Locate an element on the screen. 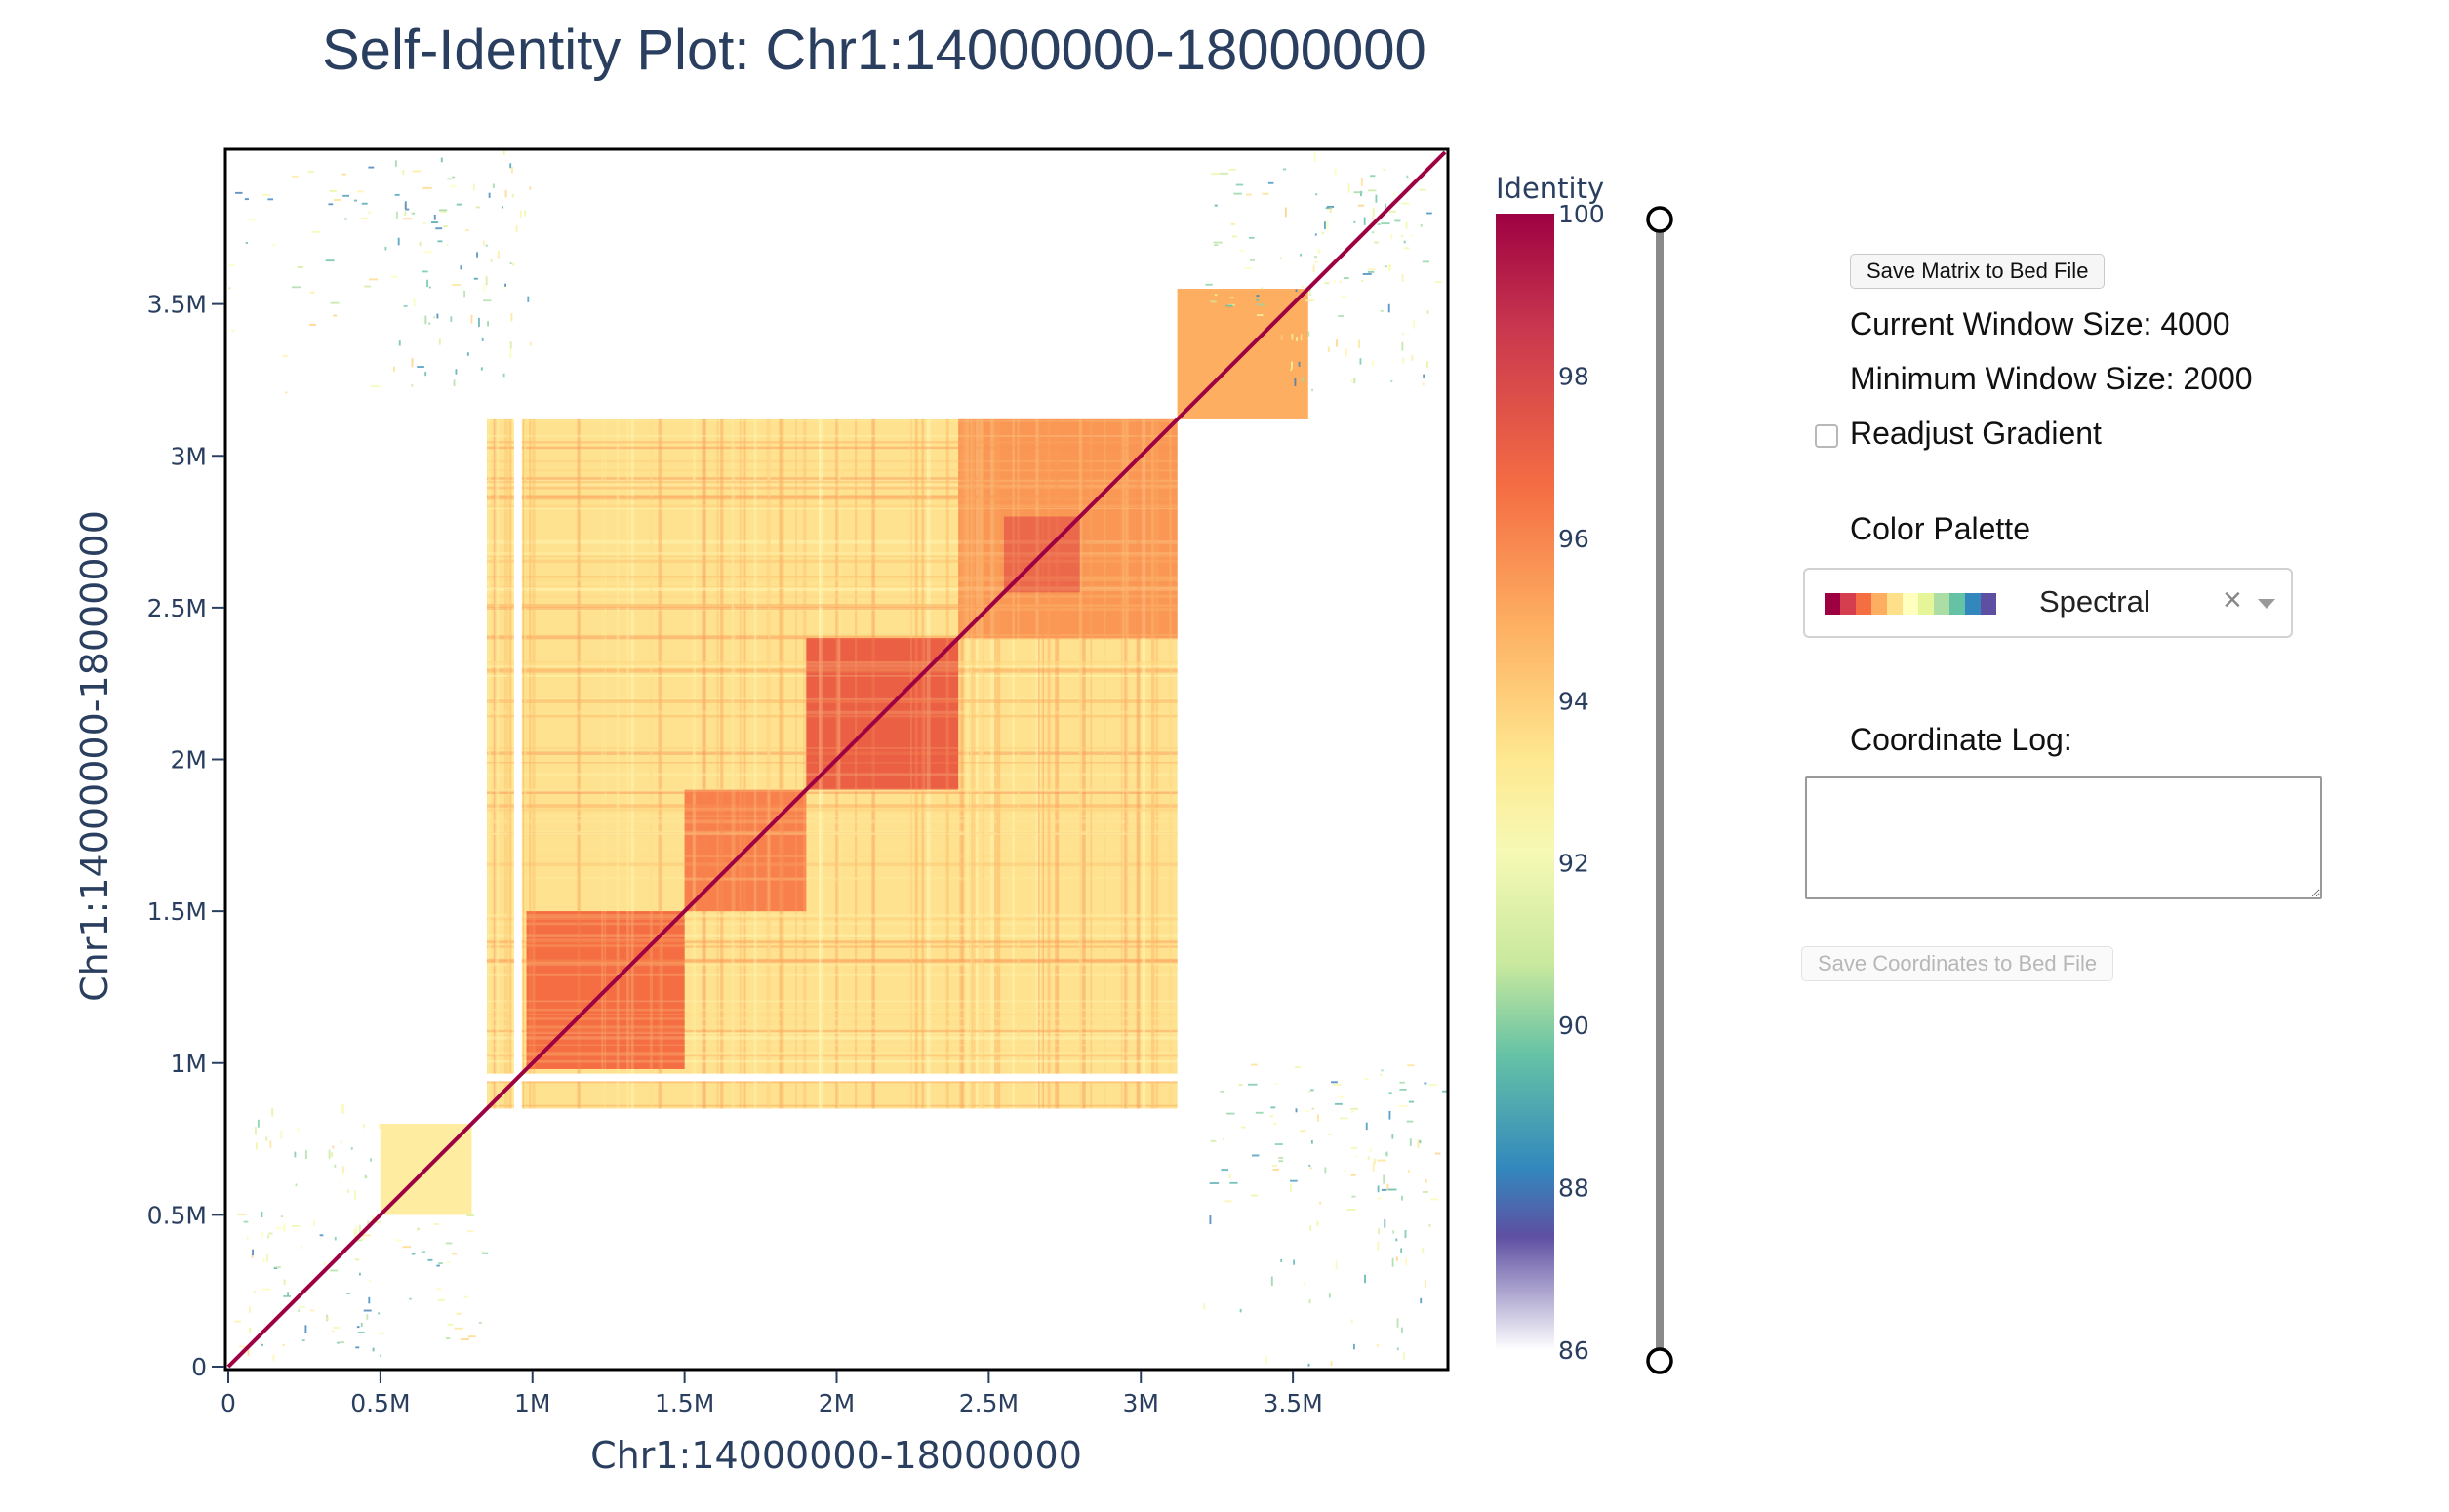  colorbar-ticks: 100 98 96 94 92 90 88 86 is located at coordinates (1581, 782).